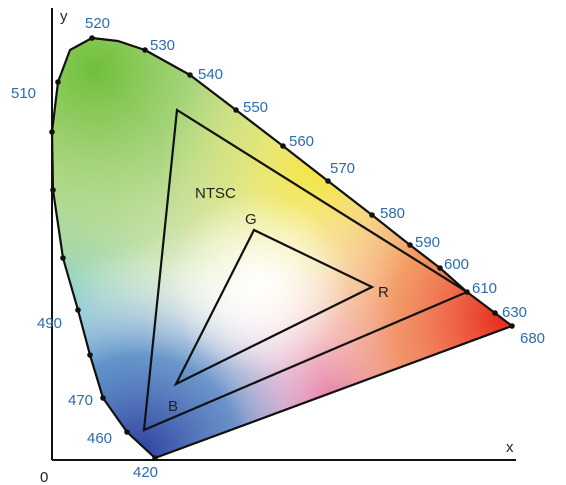  I want to click on wavelength-label-510: 510, so click(23, 93).